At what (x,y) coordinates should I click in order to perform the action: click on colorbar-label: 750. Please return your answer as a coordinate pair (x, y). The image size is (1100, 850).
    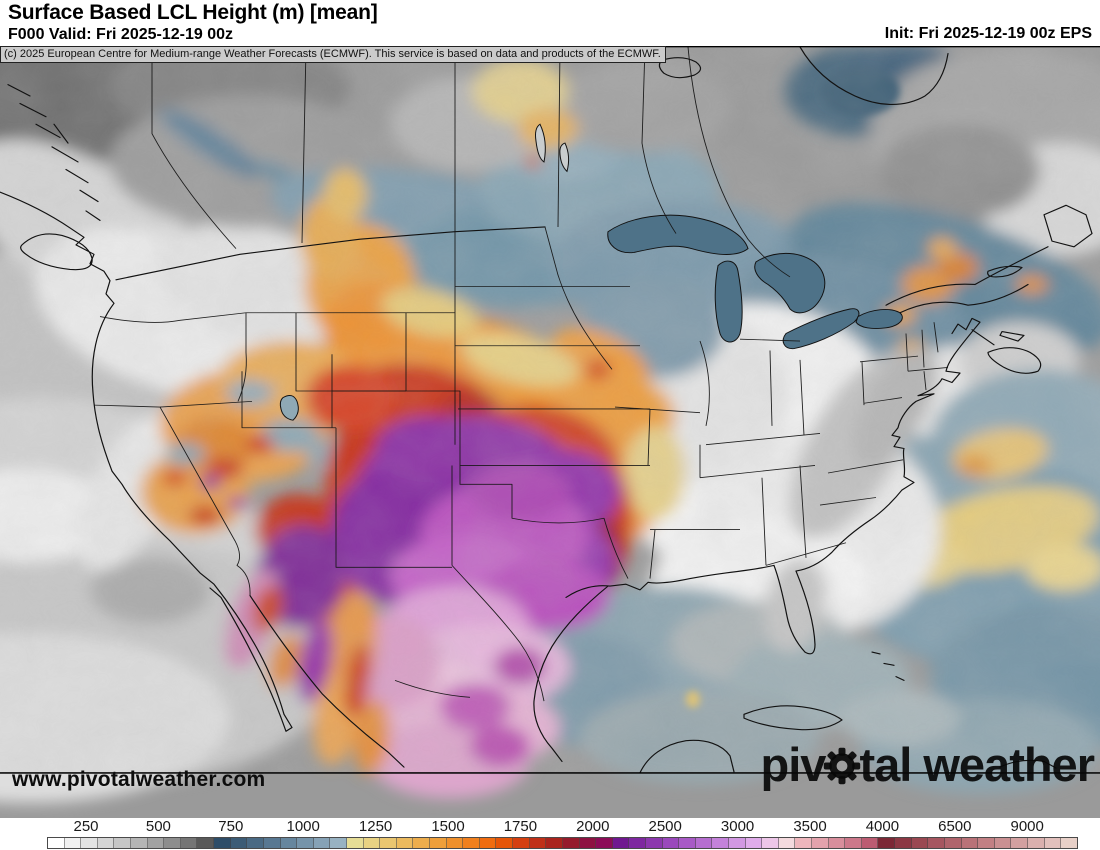
    Looking at the image, I should click on (231, 826).